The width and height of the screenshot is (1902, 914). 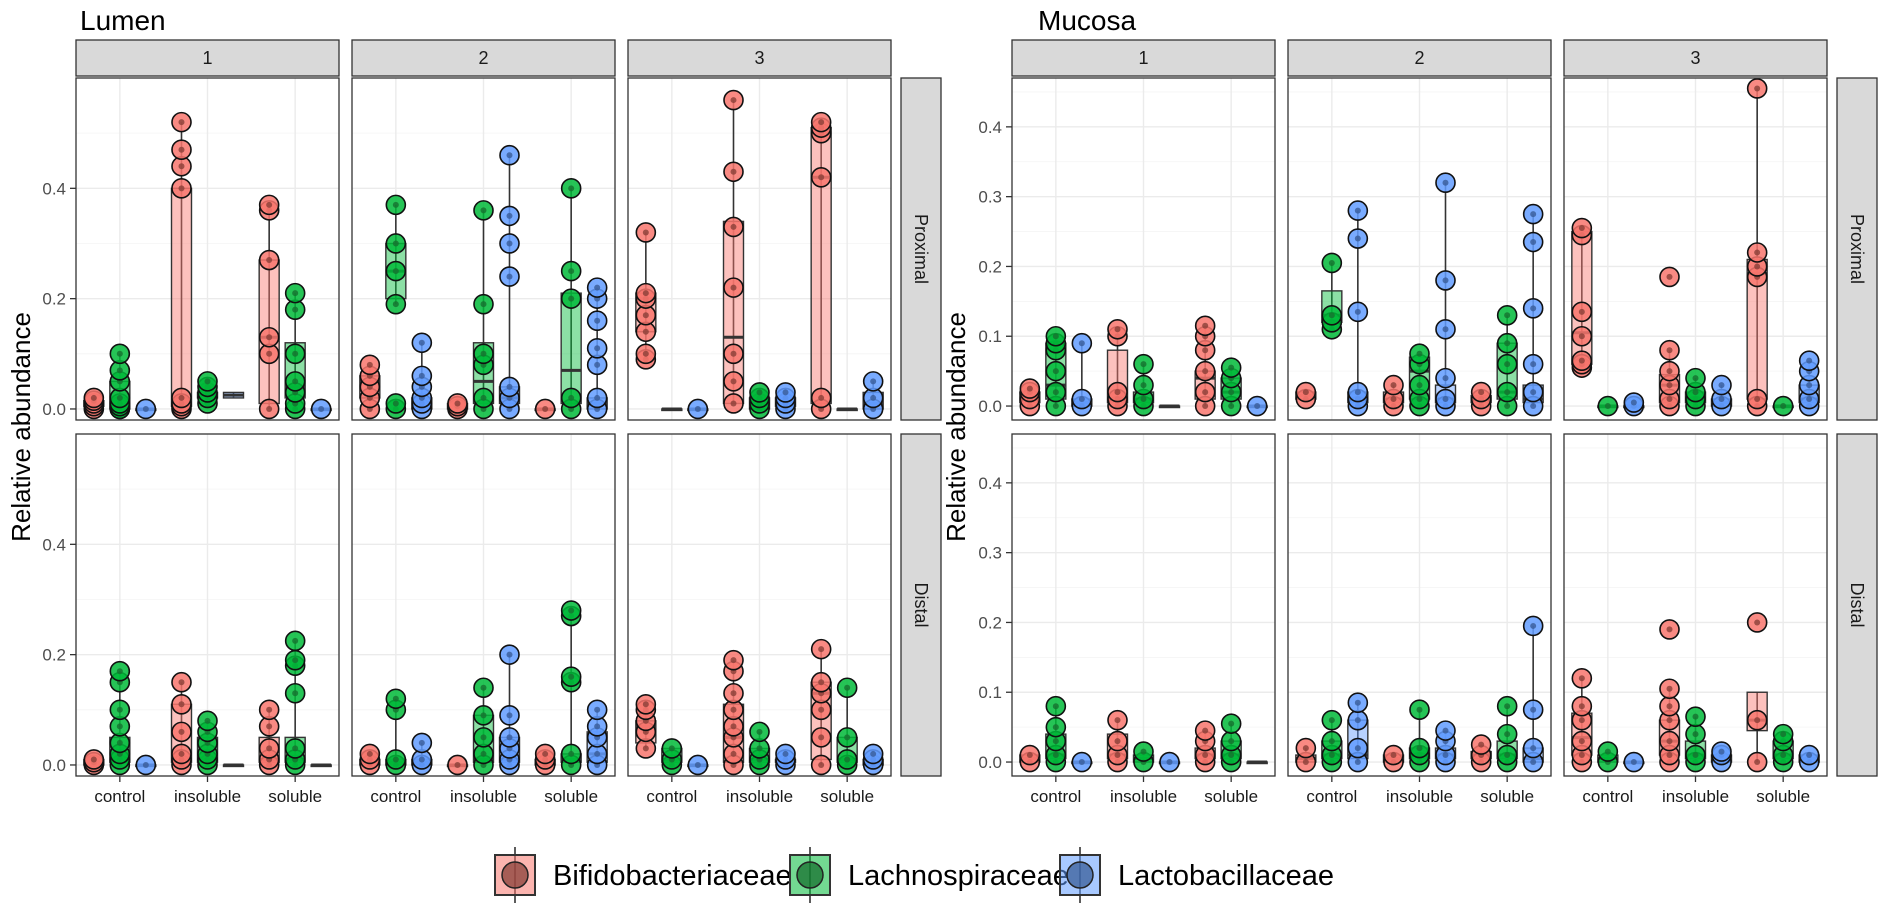 What do you see at coordinates (181, 297) in the screenshot?
I see `box-iqr` at bounding box center [181, 297].